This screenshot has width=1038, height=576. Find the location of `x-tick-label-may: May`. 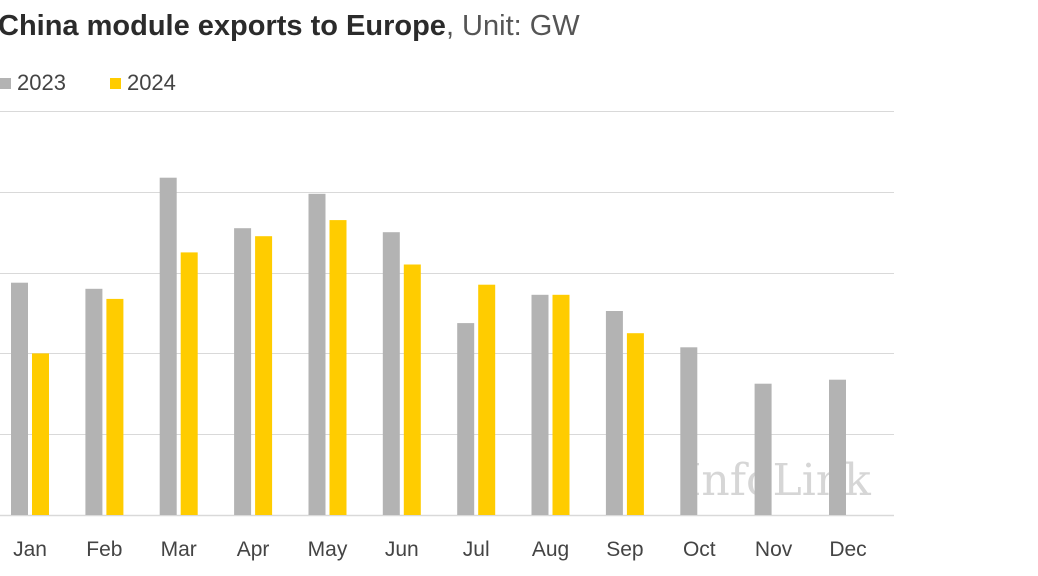

x-tick-label-may: May is located at coordinates (328, 549).